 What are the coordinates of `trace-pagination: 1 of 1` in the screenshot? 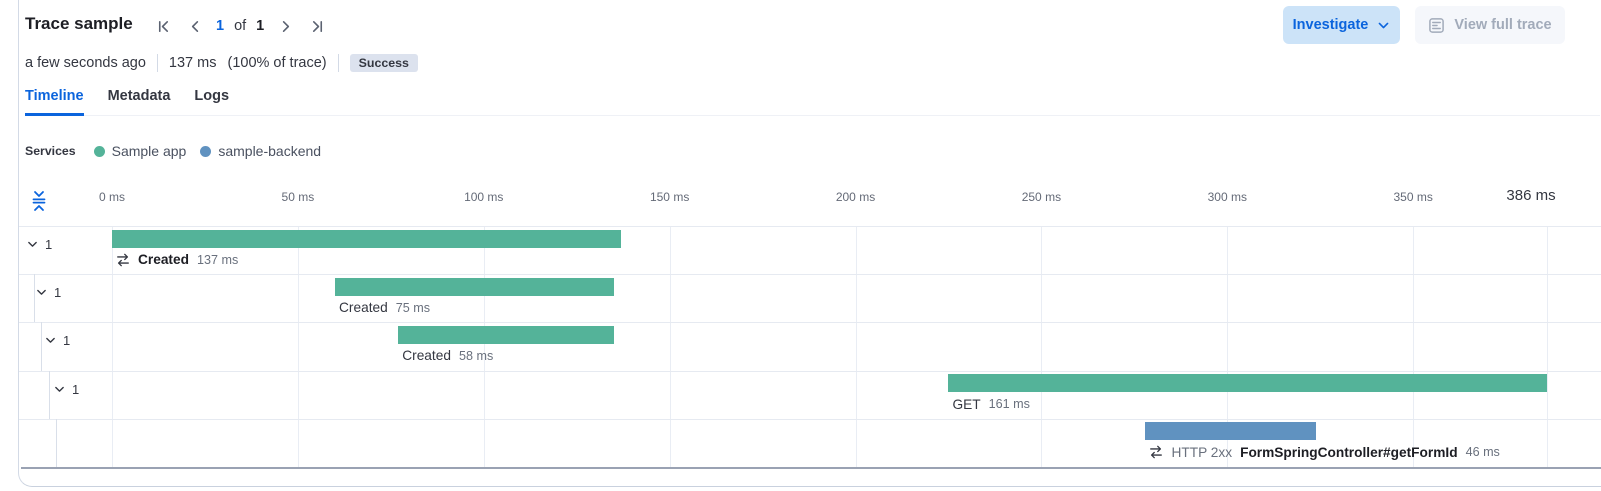 It's located at (240, 26).